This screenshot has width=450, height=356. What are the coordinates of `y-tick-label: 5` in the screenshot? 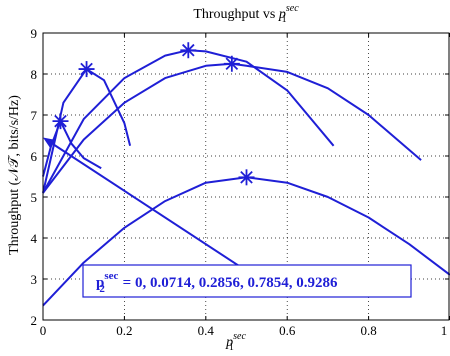 It's located at (34, 197).